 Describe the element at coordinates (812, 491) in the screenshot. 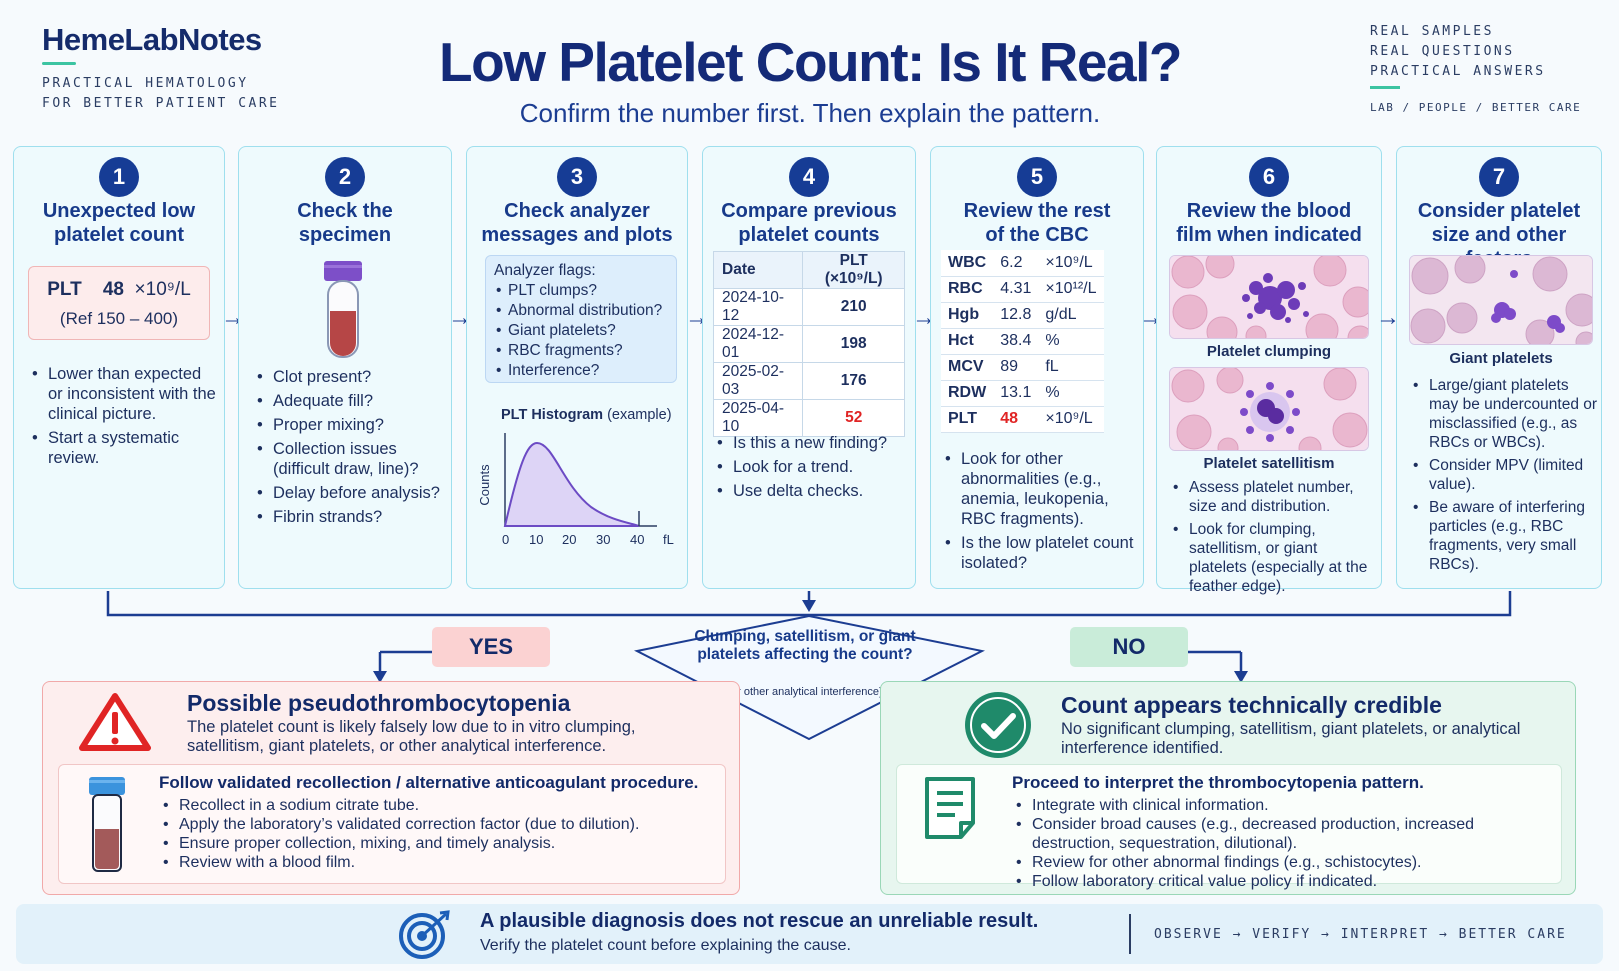

I see `list-item: Use delta checks.` at that location.